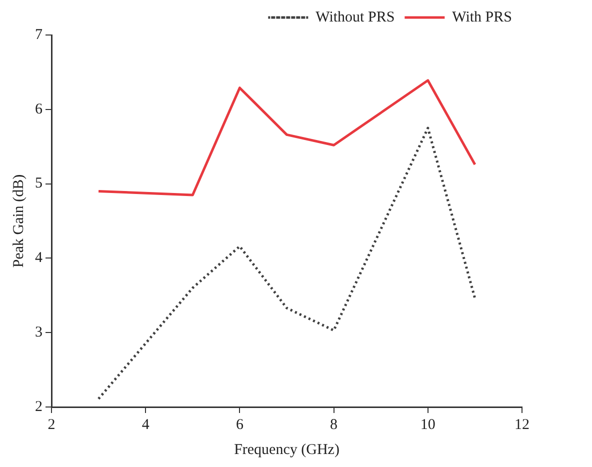 This screenshot has height=467, width=592. I want to click on y-axis-title: Peak Gain (dB), so click(18, 221).